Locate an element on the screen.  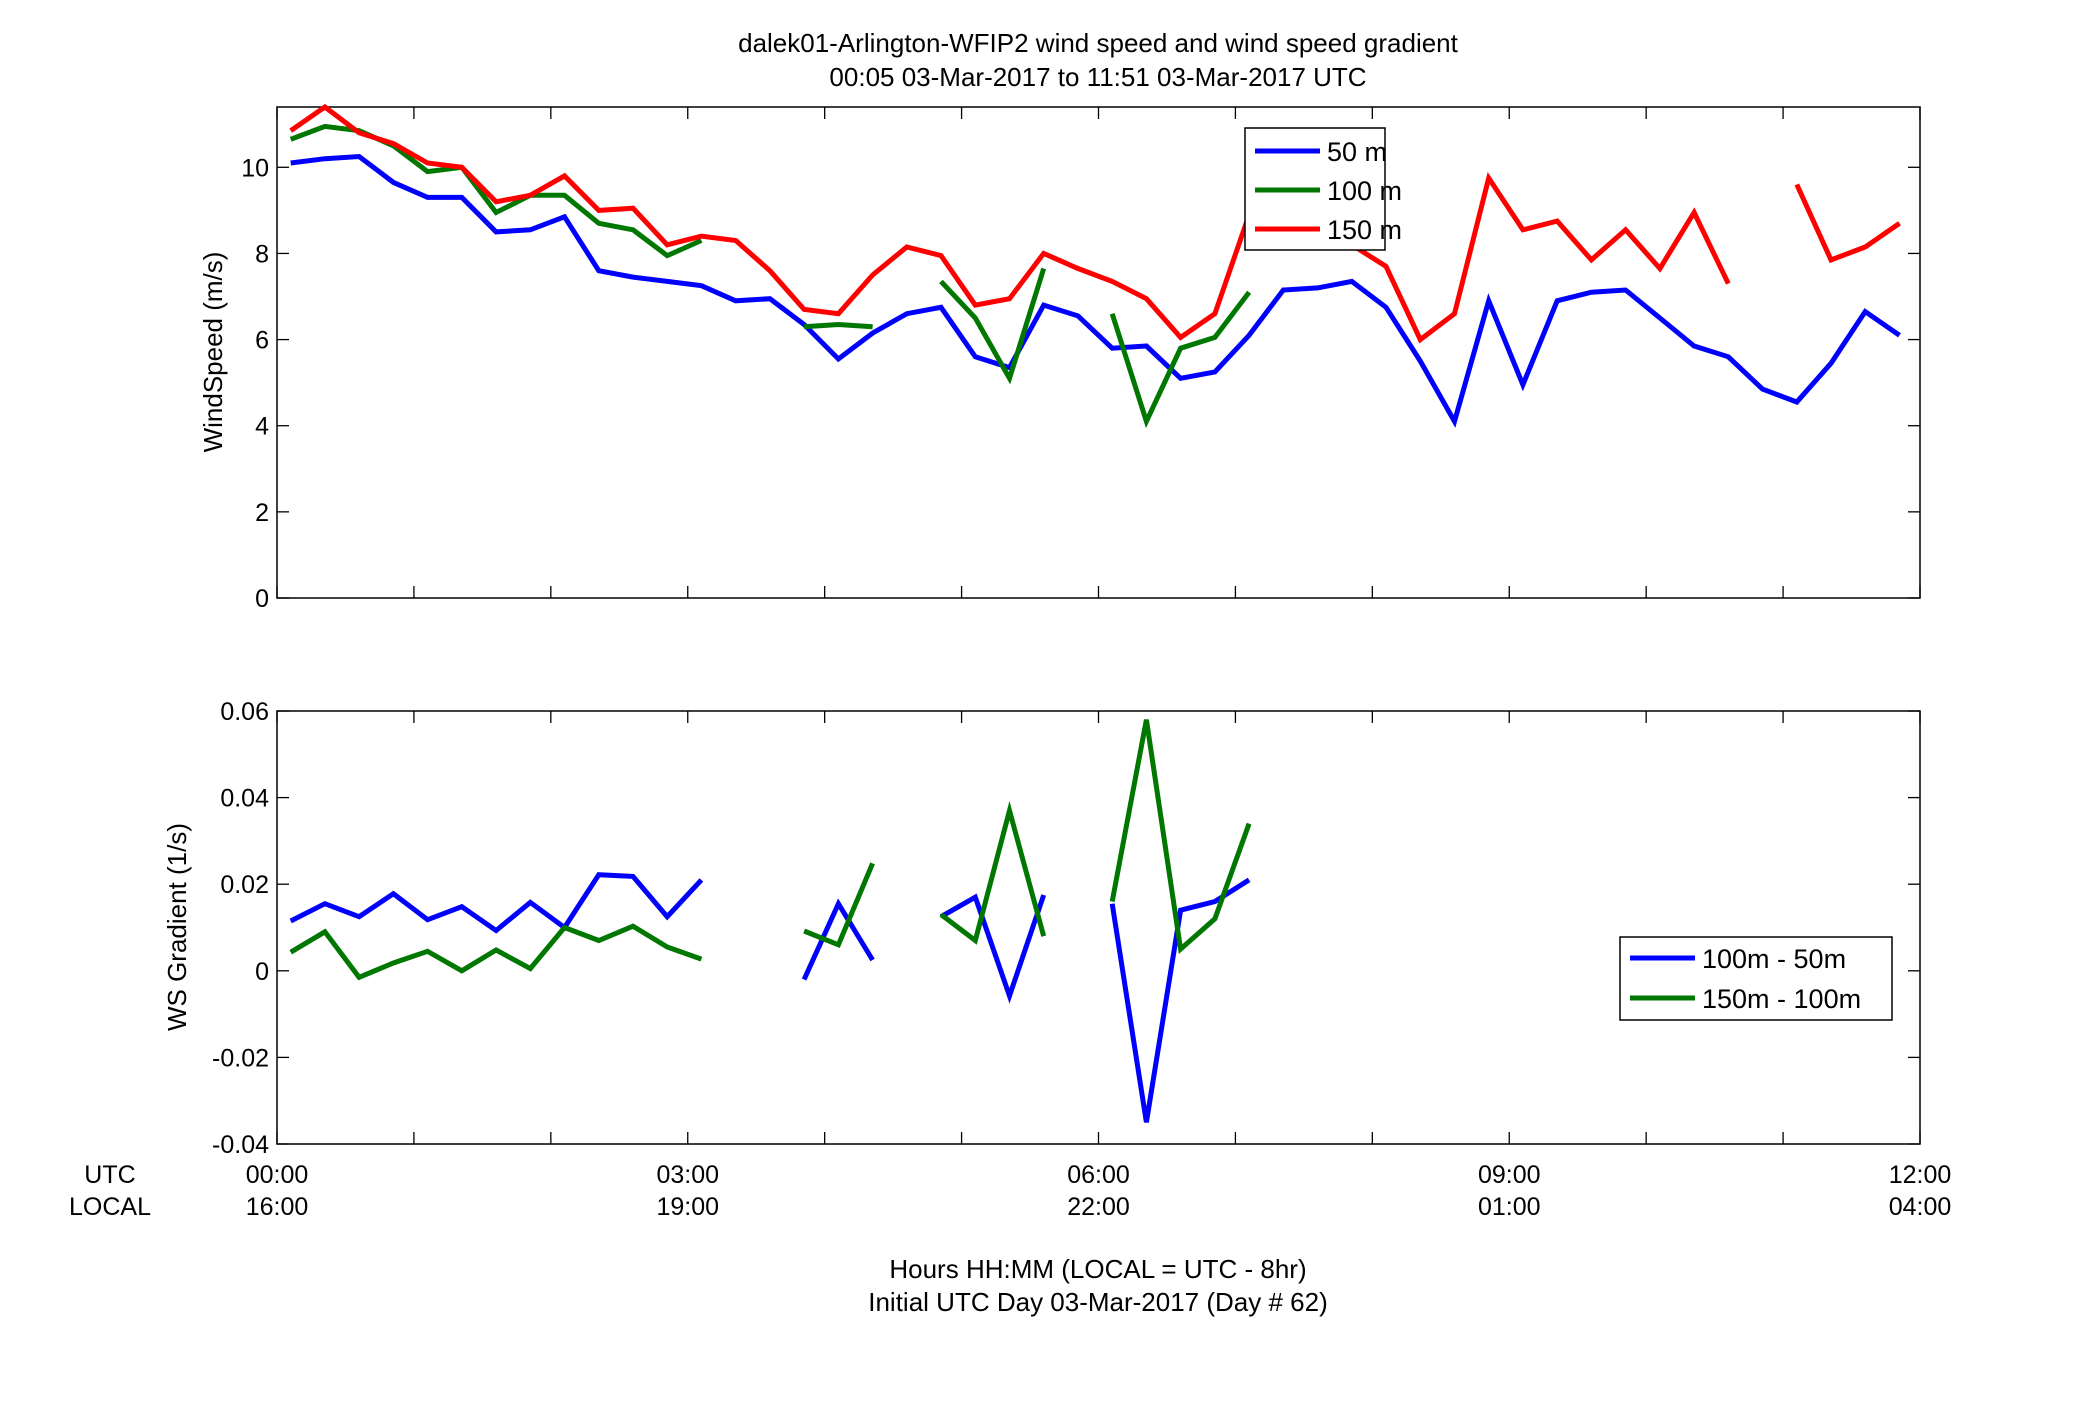
legend-label-100m-50m: 100m - 50m is located at coordinates (1774, 959).